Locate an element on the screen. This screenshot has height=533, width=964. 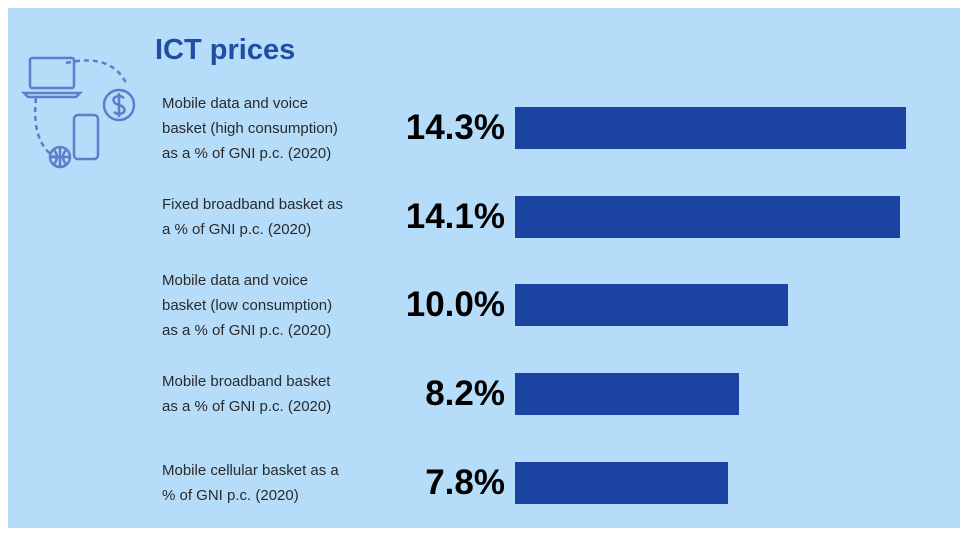
value-label: 14.1% is located at coordinates (455, 216).